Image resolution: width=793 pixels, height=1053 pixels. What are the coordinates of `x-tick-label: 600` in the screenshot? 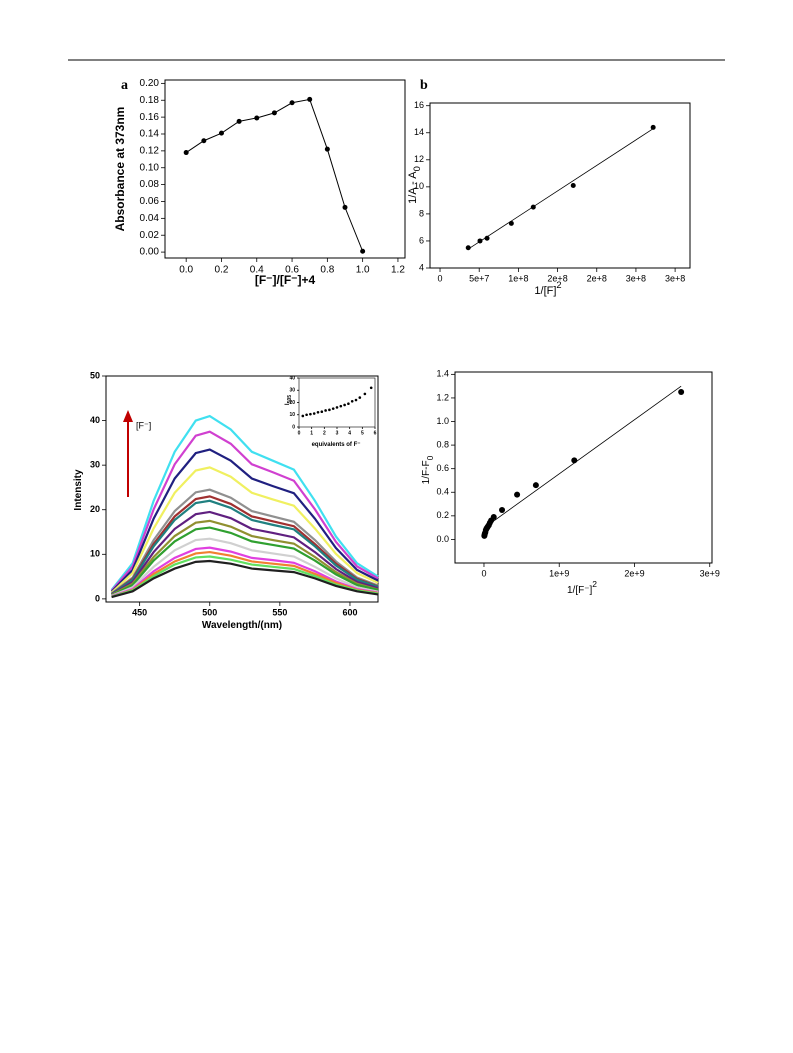 It's located at (349, 613).